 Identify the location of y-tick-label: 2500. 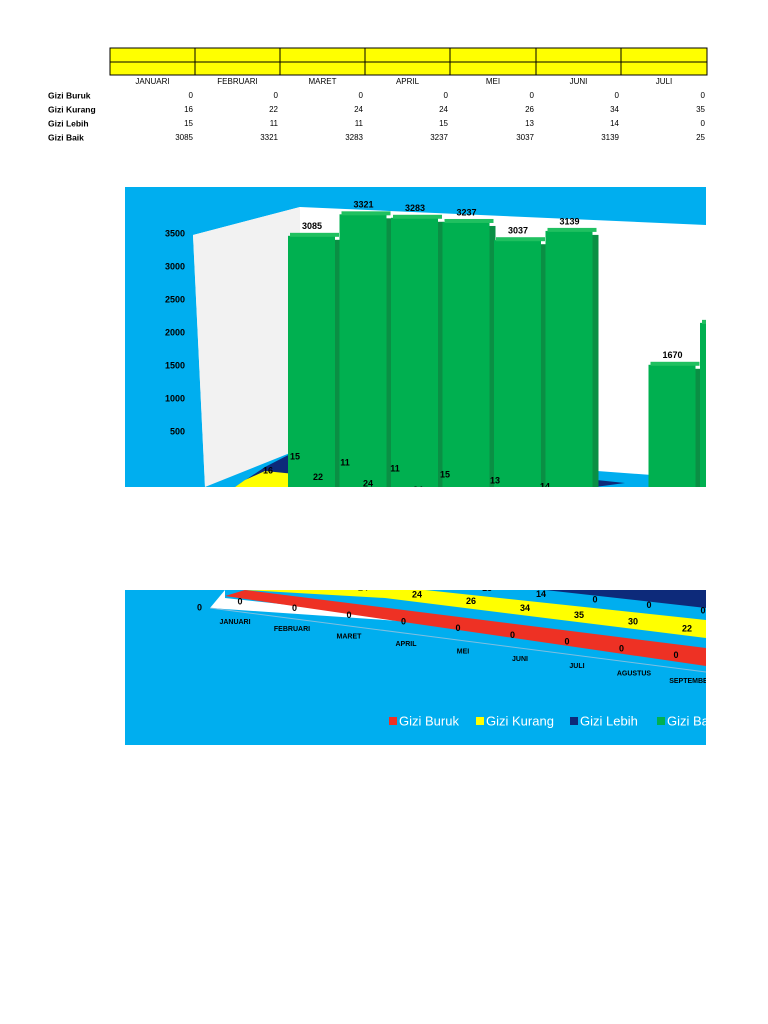
(175, 299).